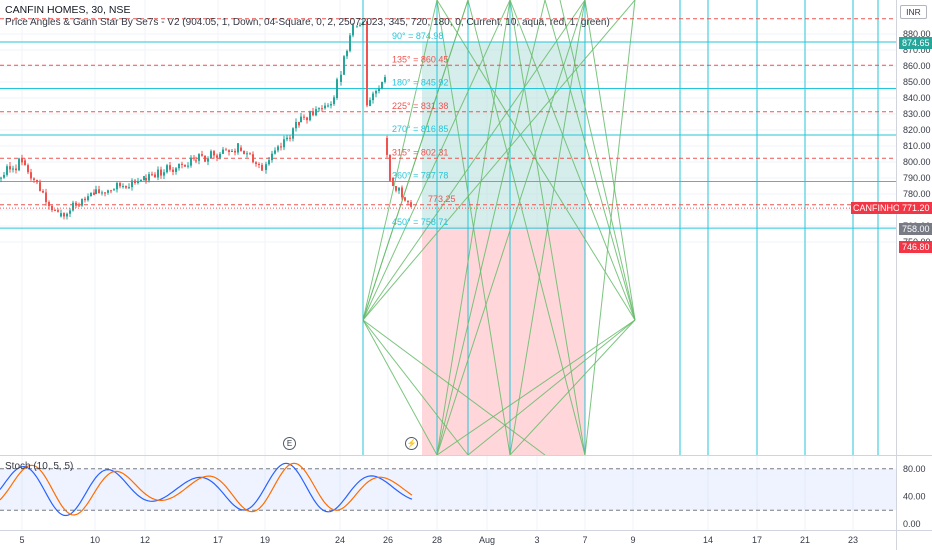  What do you see at coordinates (420, 176) in the screenshot?
I see `gann-level-label: 360° = 787.78` at bounding box center [420, 176].